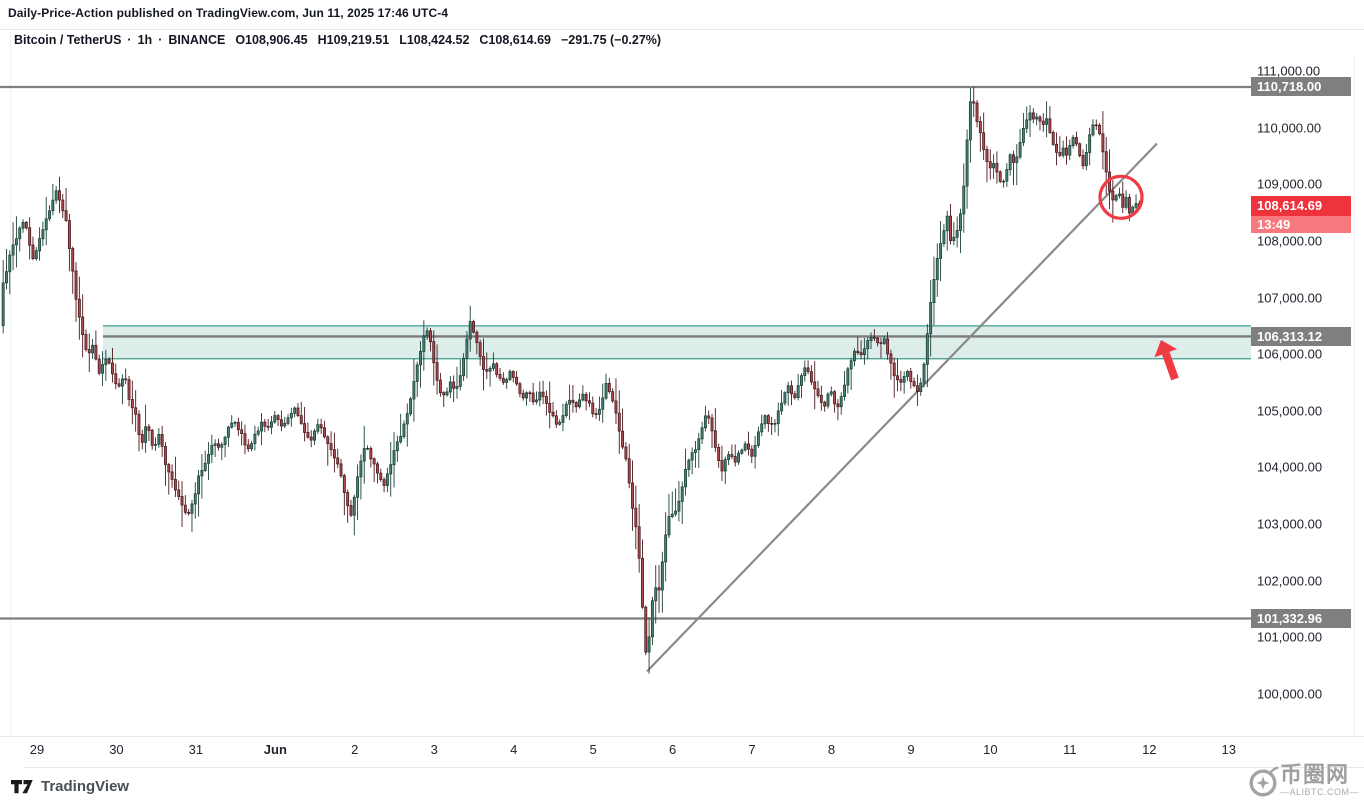 The height and width of the screenshot is (803, 1364). I want to click on price-tick-label: 103,000.00, so click(1290, 524).